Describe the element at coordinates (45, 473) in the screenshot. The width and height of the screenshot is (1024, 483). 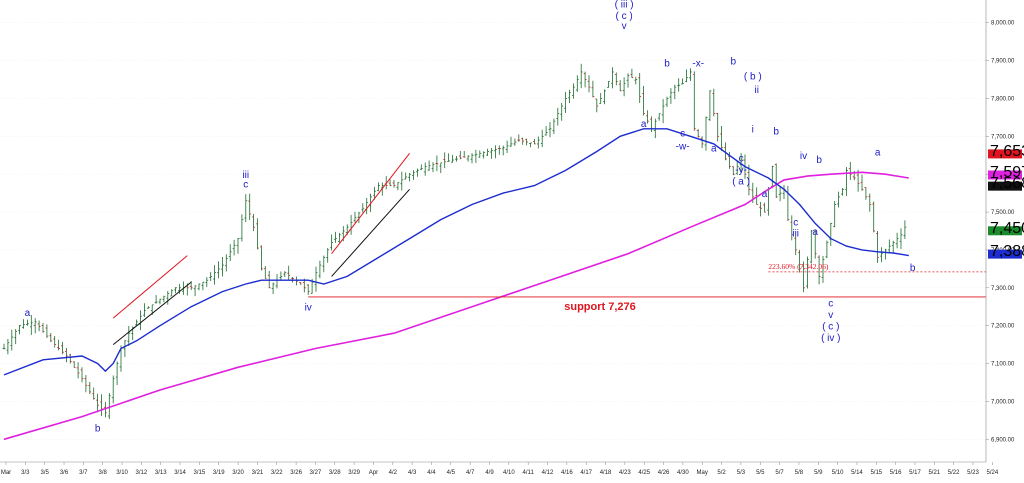
I see `x-tick-label: 3/5` at that location.